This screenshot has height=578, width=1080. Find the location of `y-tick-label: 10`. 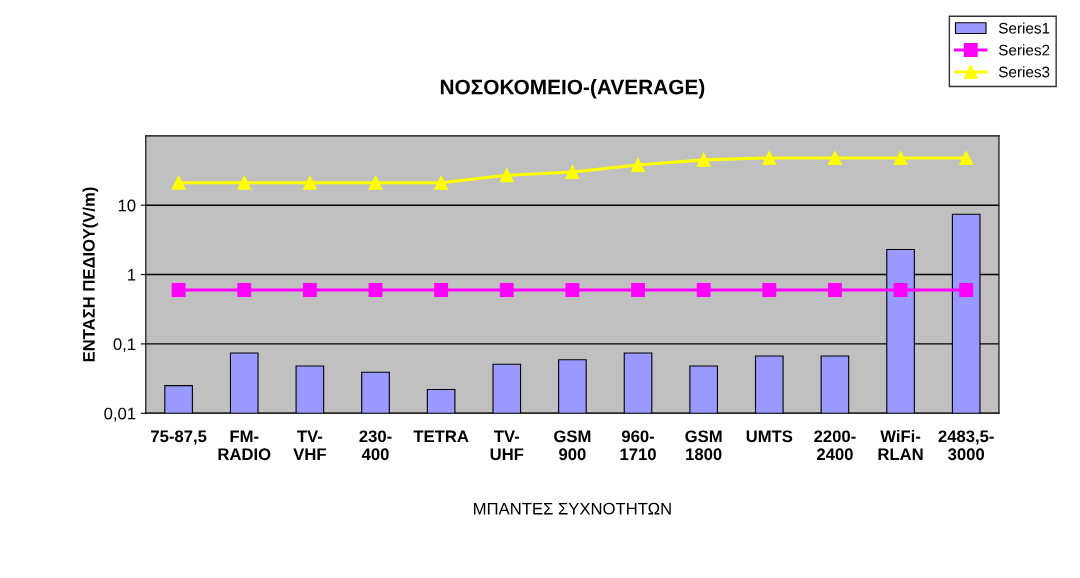

y-tick-label: 10 is located at coordinates (127, 205).